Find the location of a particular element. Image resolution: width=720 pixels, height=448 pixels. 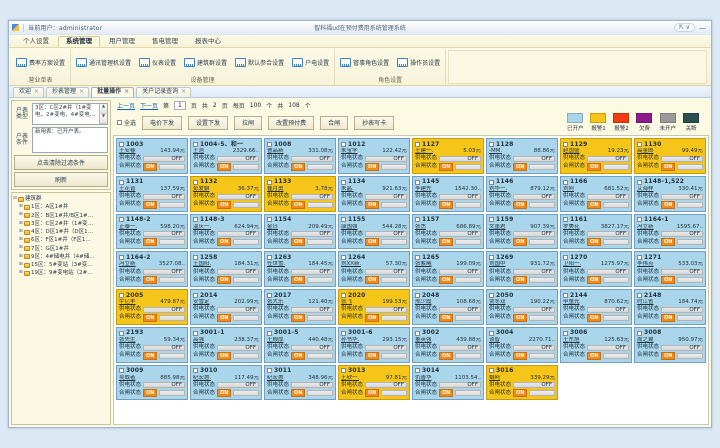

meter-owner-name: 王浩 is located at coordinates (199, 151).